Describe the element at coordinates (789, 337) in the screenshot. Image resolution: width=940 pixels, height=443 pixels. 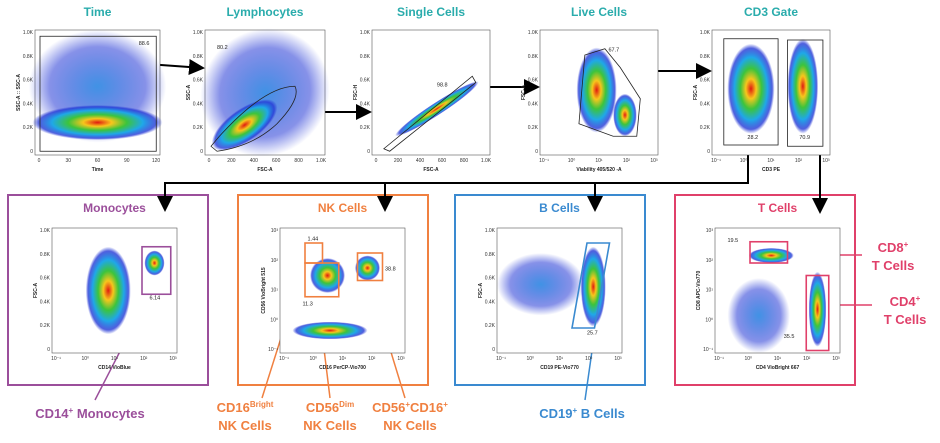
I see `gate-value: 35.5` at that location.